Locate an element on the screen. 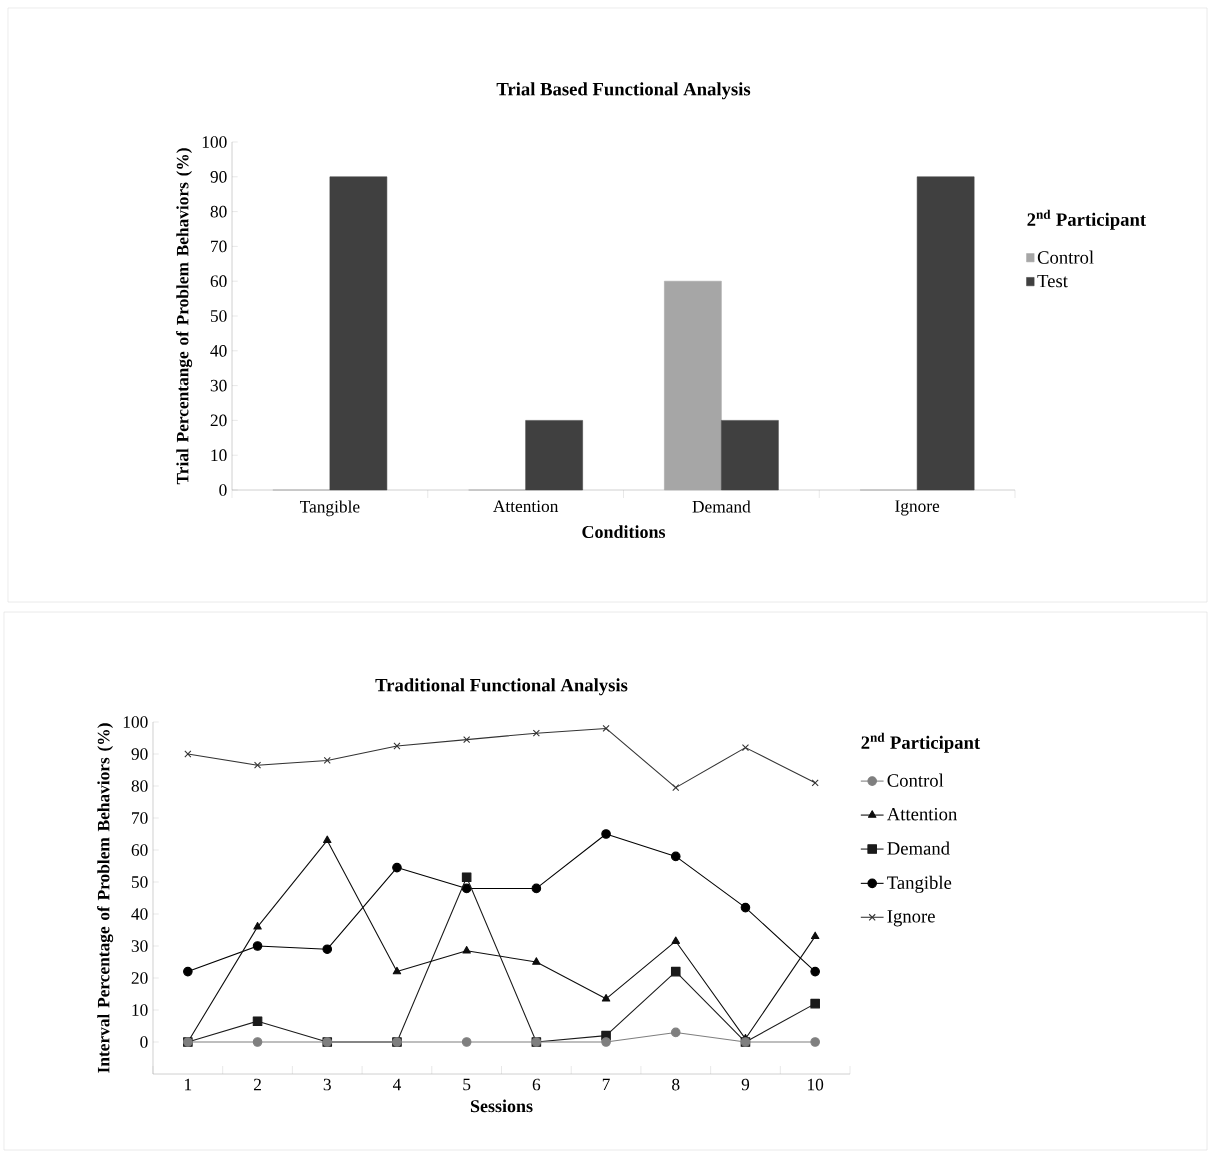  x-tick-label: 9 is located at coordinates (745, 1084).